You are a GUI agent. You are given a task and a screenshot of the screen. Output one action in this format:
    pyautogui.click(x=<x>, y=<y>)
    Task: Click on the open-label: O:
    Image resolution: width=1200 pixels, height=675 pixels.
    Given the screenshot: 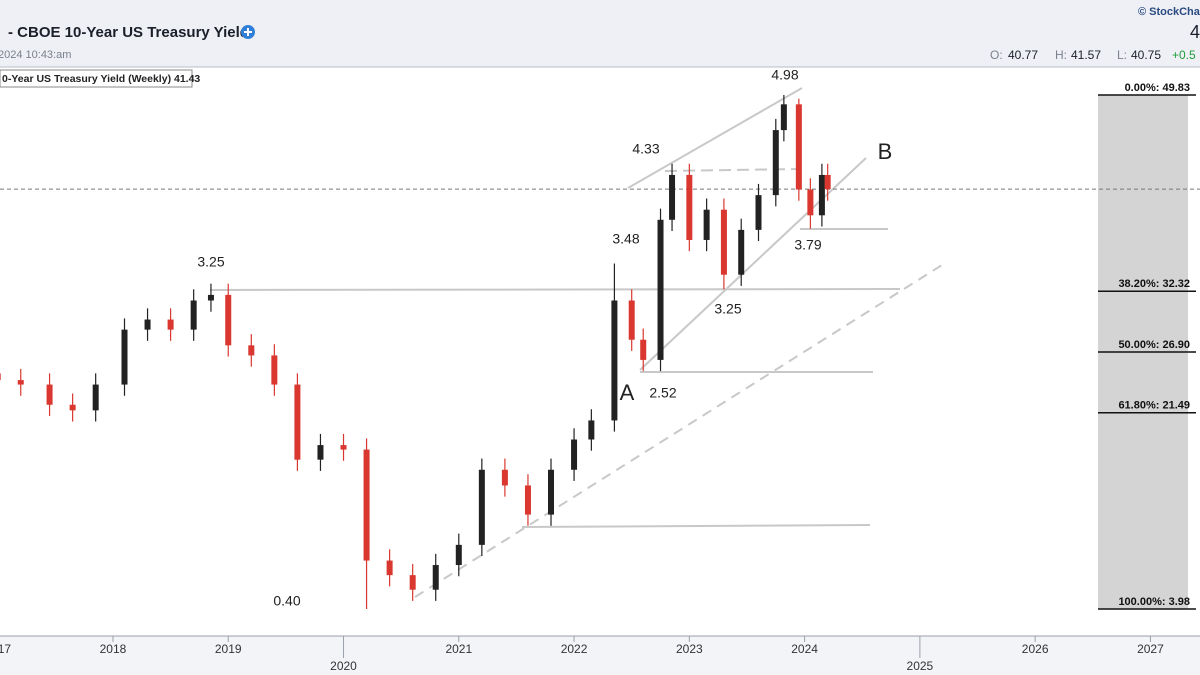 What is the action you would take?
    pyautogui.click(x=996, y=55)
    